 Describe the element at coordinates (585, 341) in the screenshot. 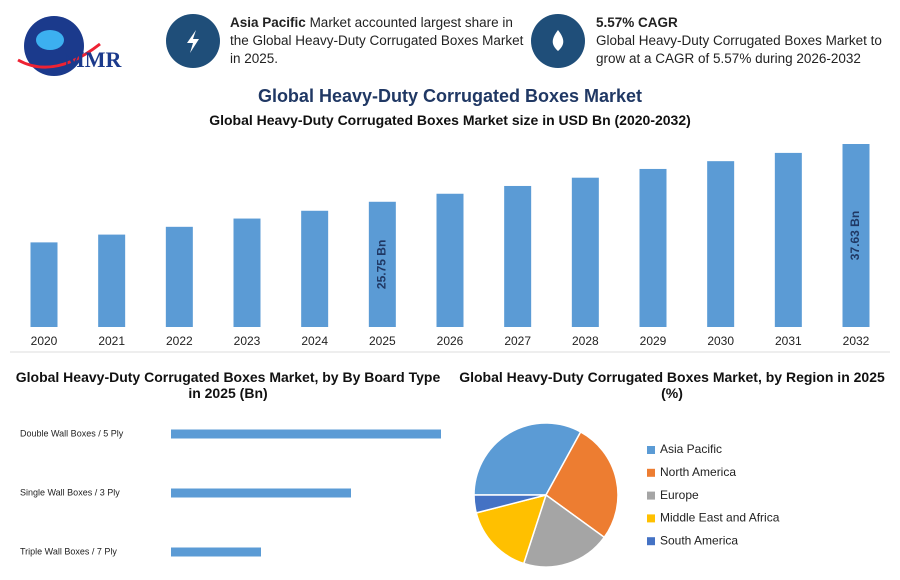

I see `x-tick-label: 2028` at that location.